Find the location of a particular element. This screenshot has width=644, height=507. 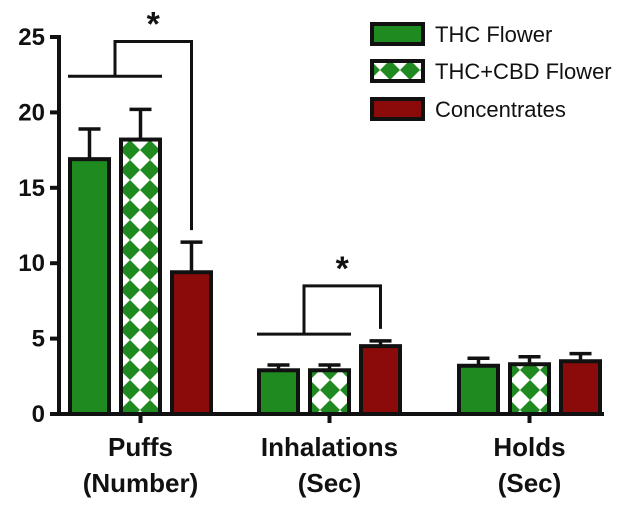

y-tick-label: 10 is located at coordinates (31, 263).